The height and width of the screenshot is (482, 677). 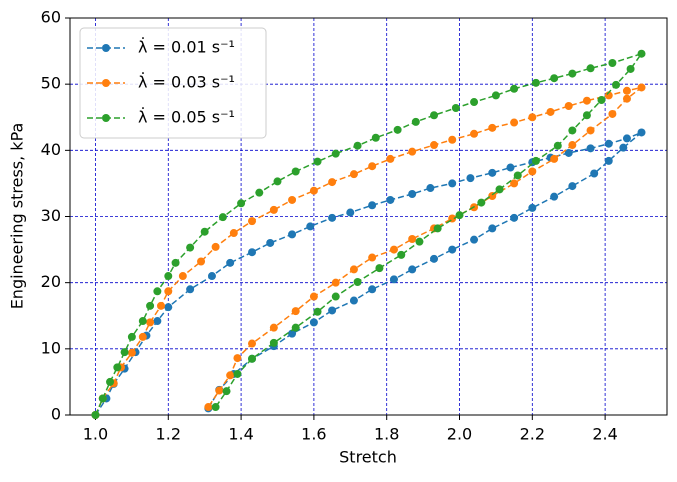 What do you see at coordinates (186, 117) in the screenshot?
I see `legend-label: λ̇ = 0.05 s⁻¹` at bounding box center [186, 117].